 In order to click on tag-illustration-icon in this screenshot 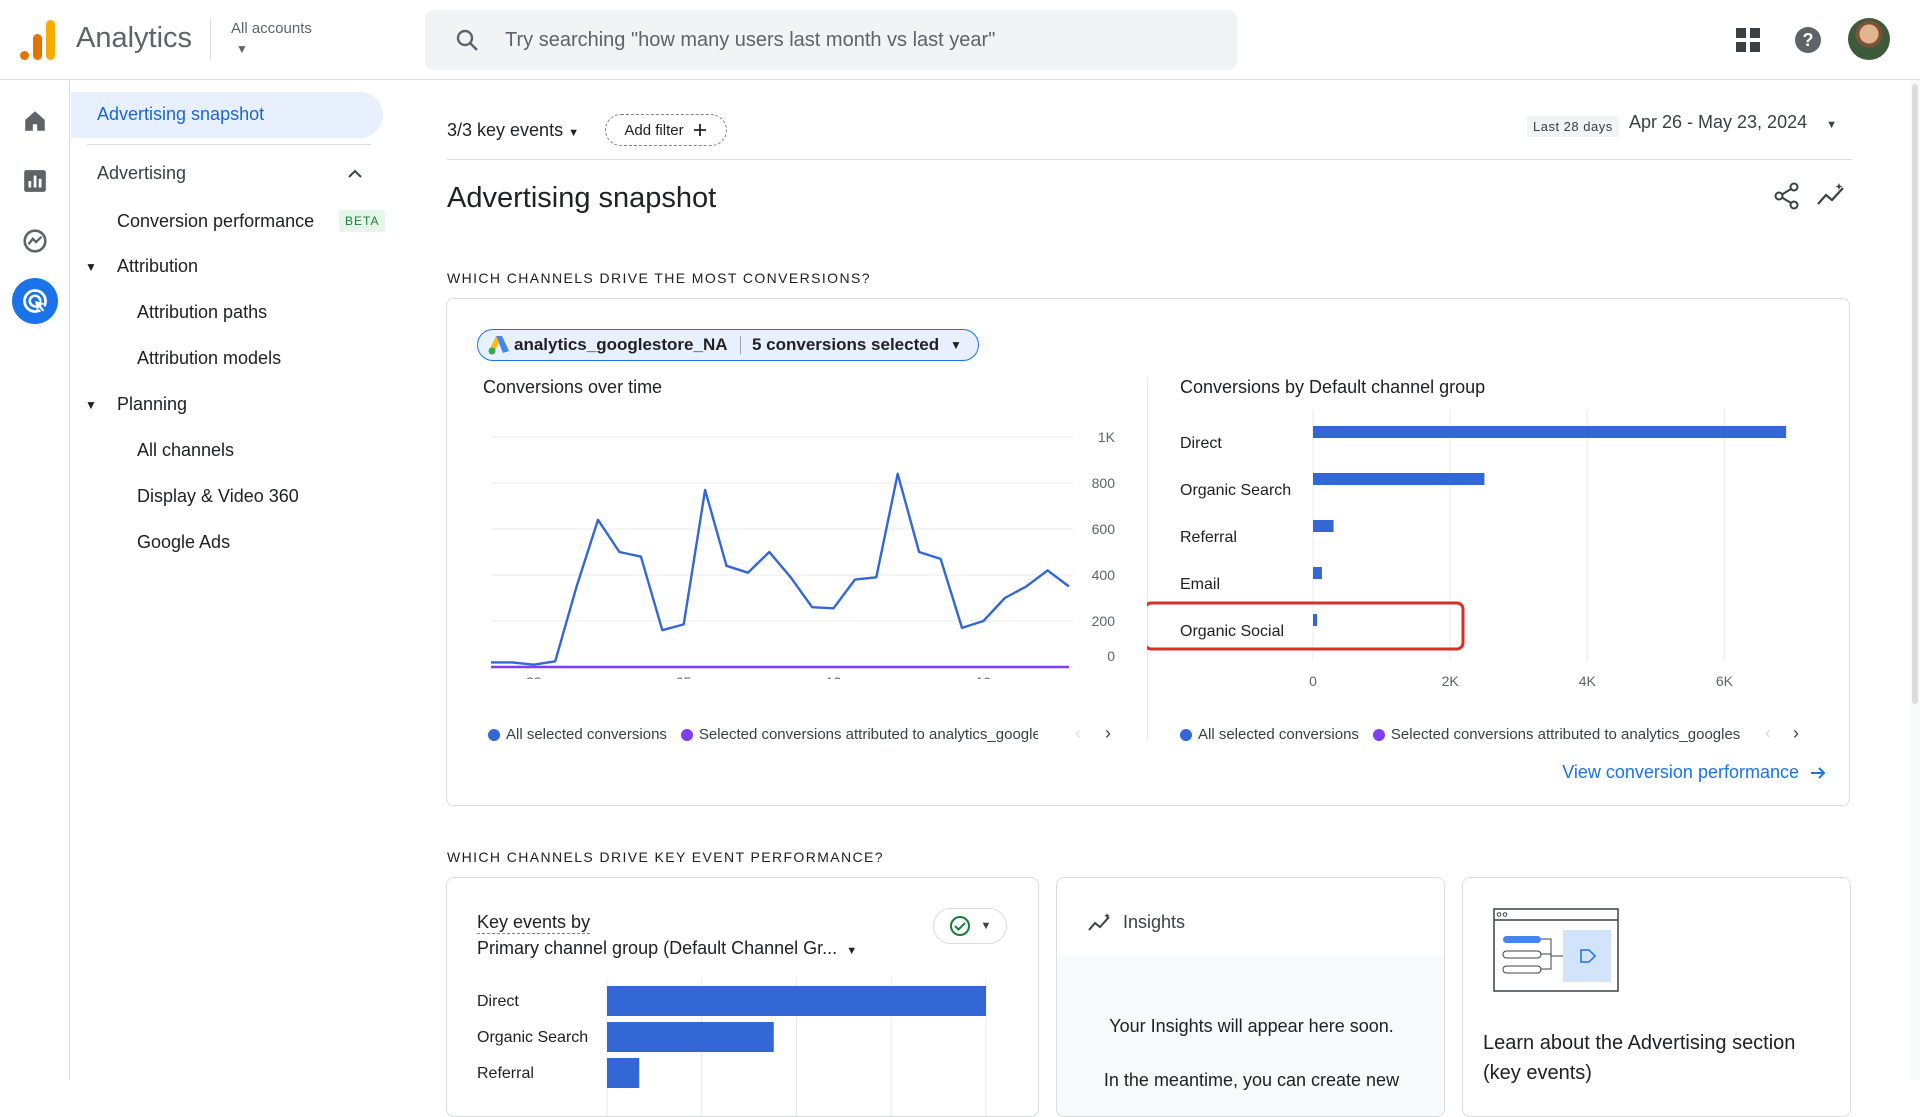, I will do `click(1556, 950)`.